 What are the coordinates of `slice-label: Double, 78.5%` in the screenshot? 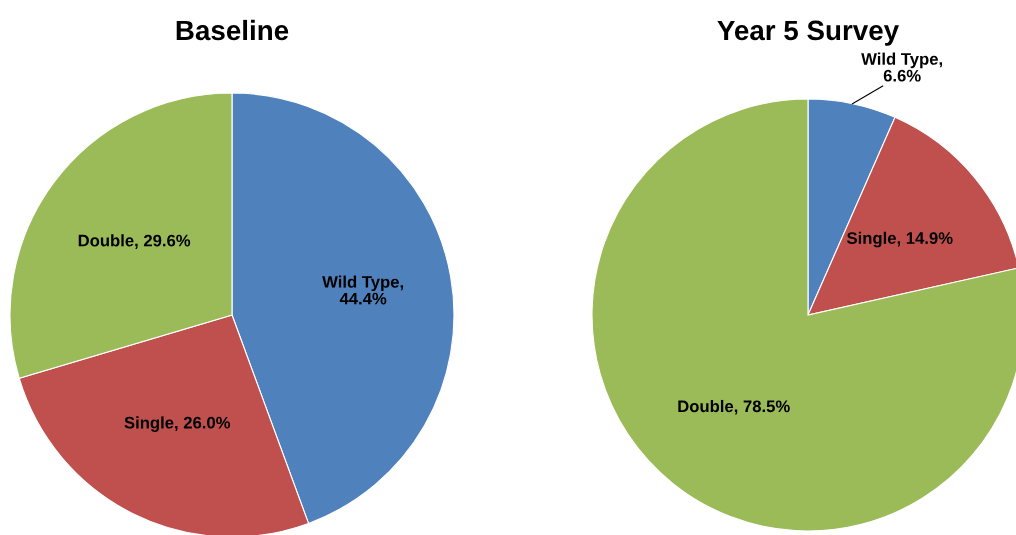 It's located at (734, 407).